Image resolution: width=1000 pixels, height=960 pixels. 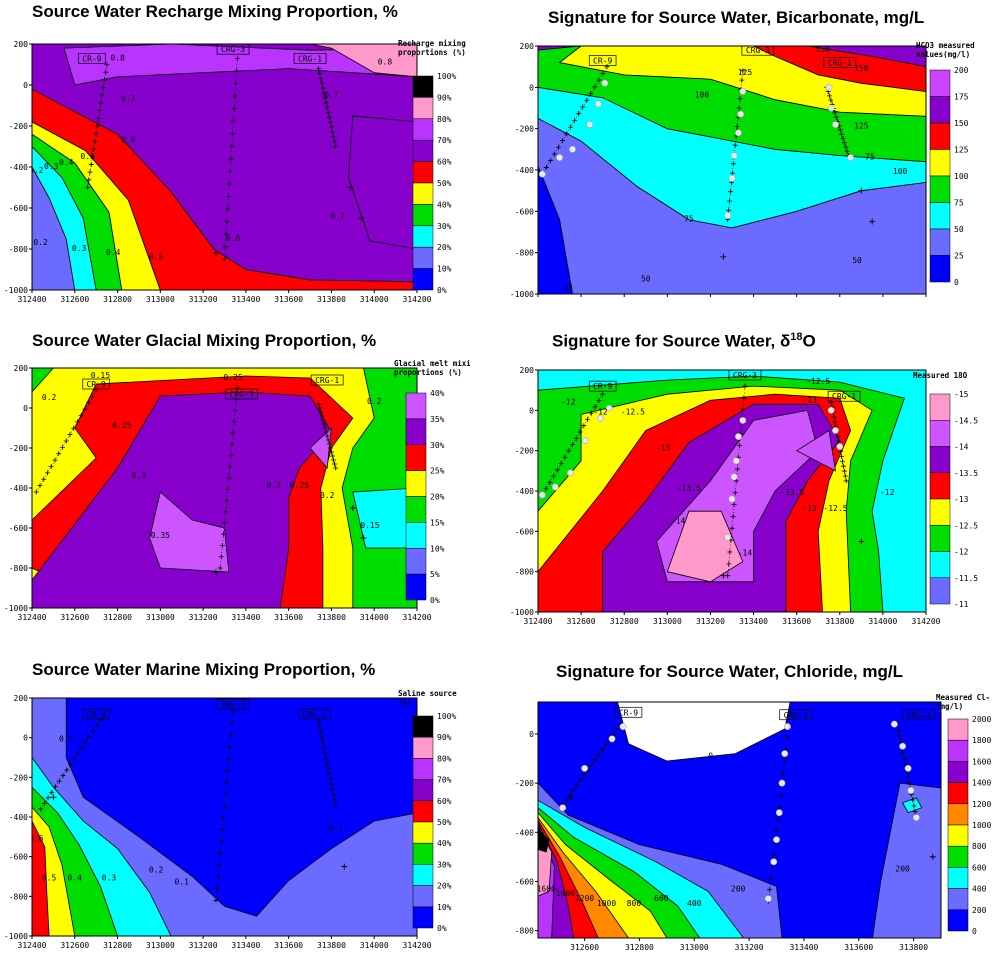 What do you see at coordinates (96, 384) in the screenshot?
I see `well-label-0: CR-9` at bounding box center [96, 384].